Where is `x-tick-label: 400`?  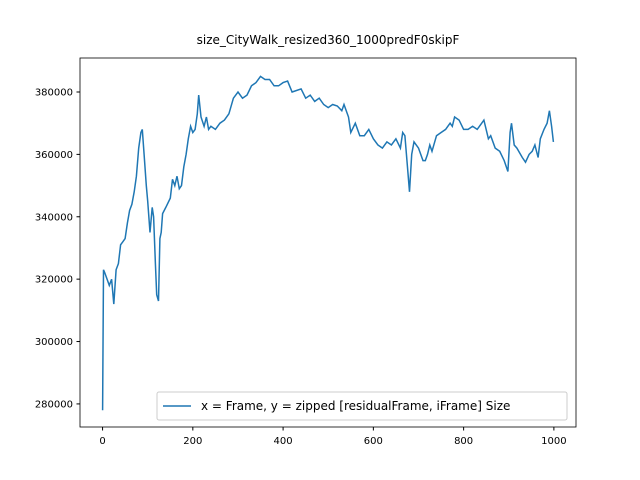 x-tick-label: 400 is located at coordinates (283, 441).